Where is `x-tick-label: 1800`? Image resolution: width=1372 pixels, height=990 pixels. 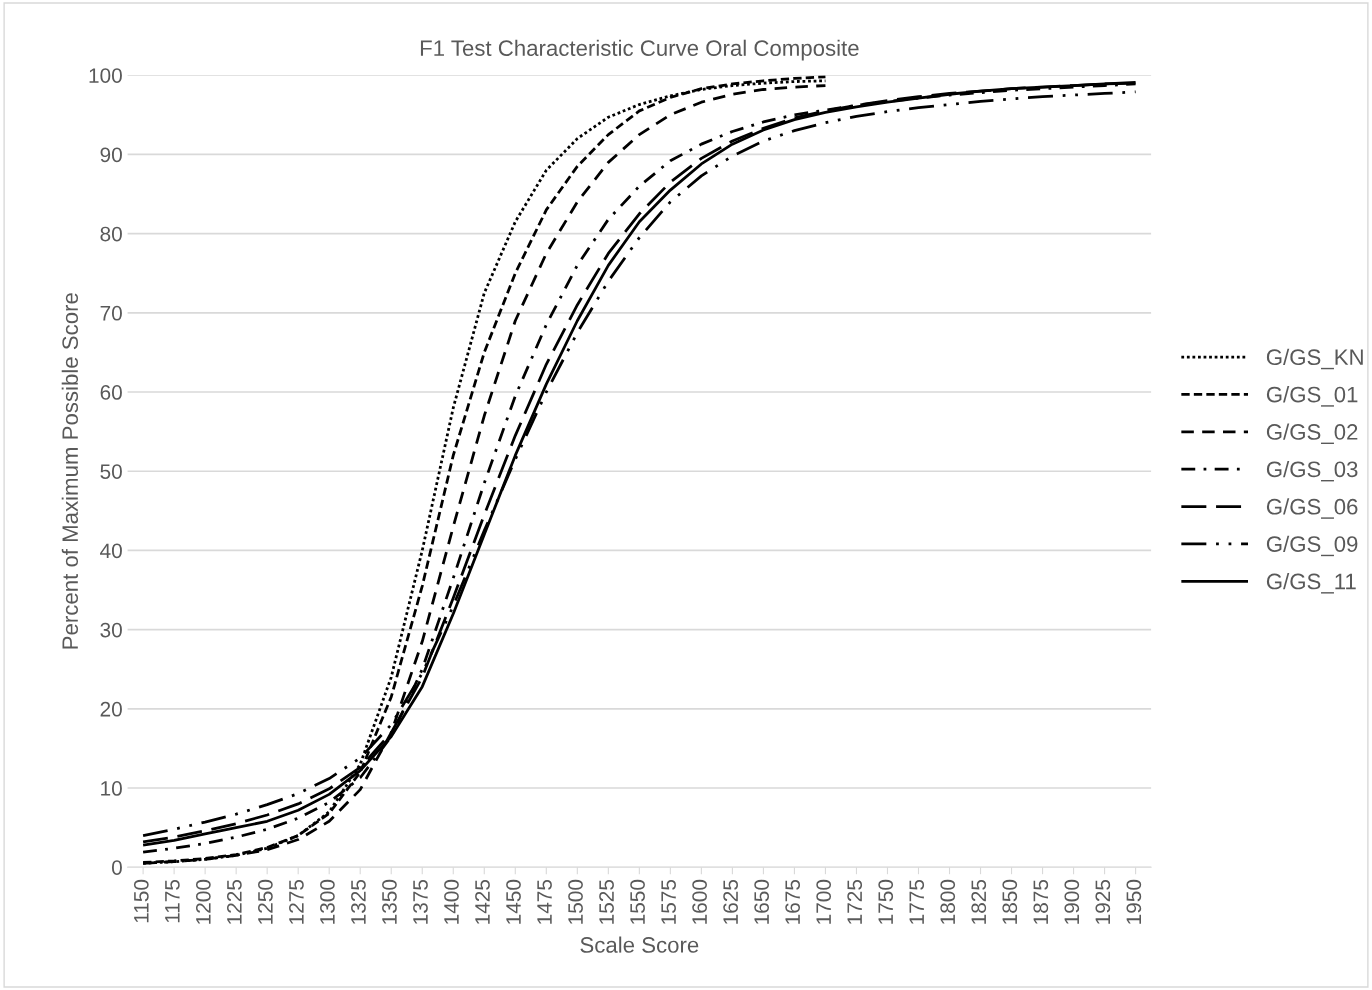
x-tick-label: 1800 is located at coordinates (948, 901).